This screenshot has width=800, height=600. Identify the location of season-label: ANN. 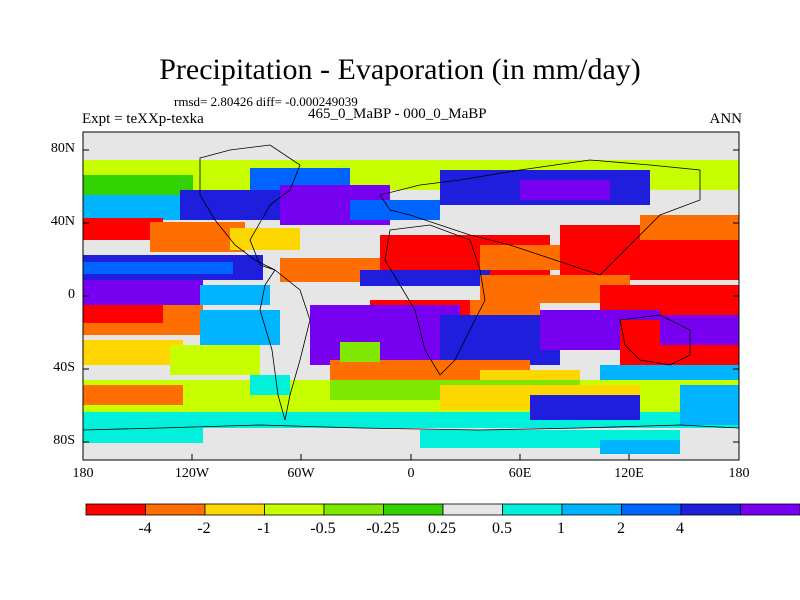
(726, 119).